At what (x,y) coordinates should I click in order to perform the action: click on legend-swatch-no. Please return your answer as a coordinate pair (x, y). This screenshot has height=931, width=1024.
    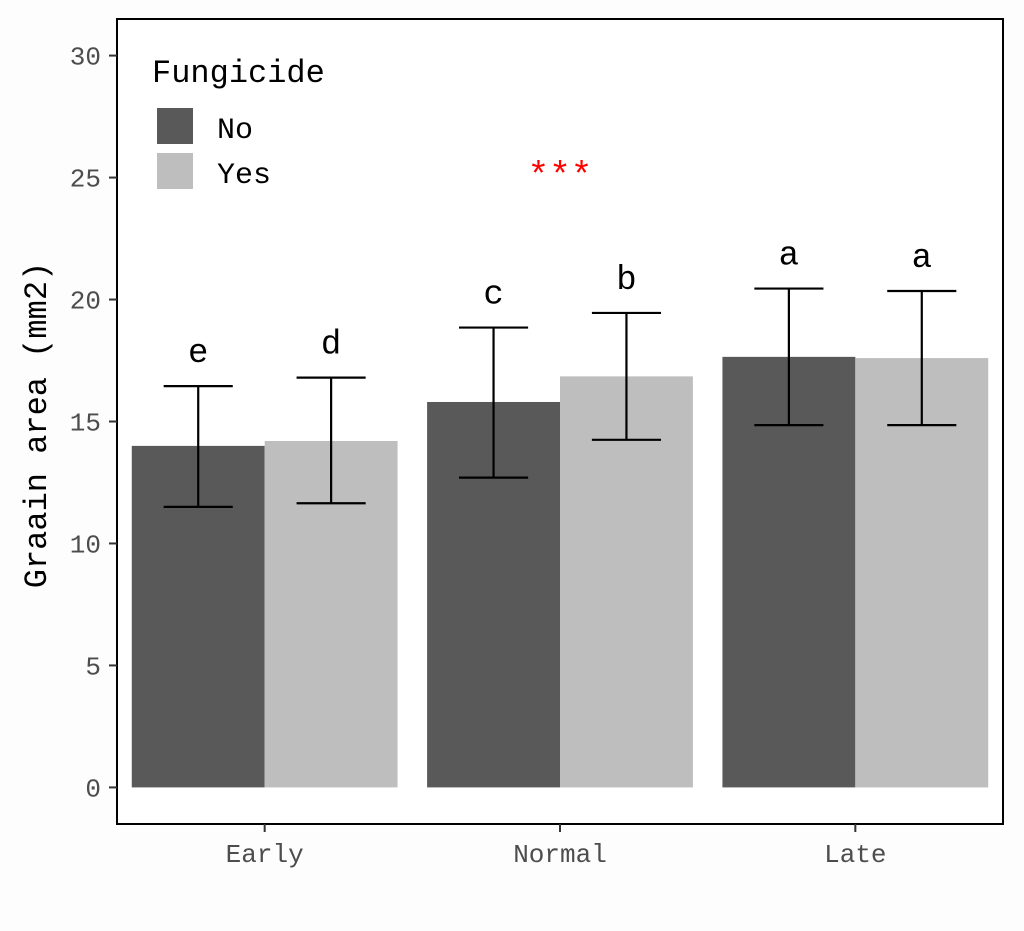
    Looking at the image, I should click on (175, 126).